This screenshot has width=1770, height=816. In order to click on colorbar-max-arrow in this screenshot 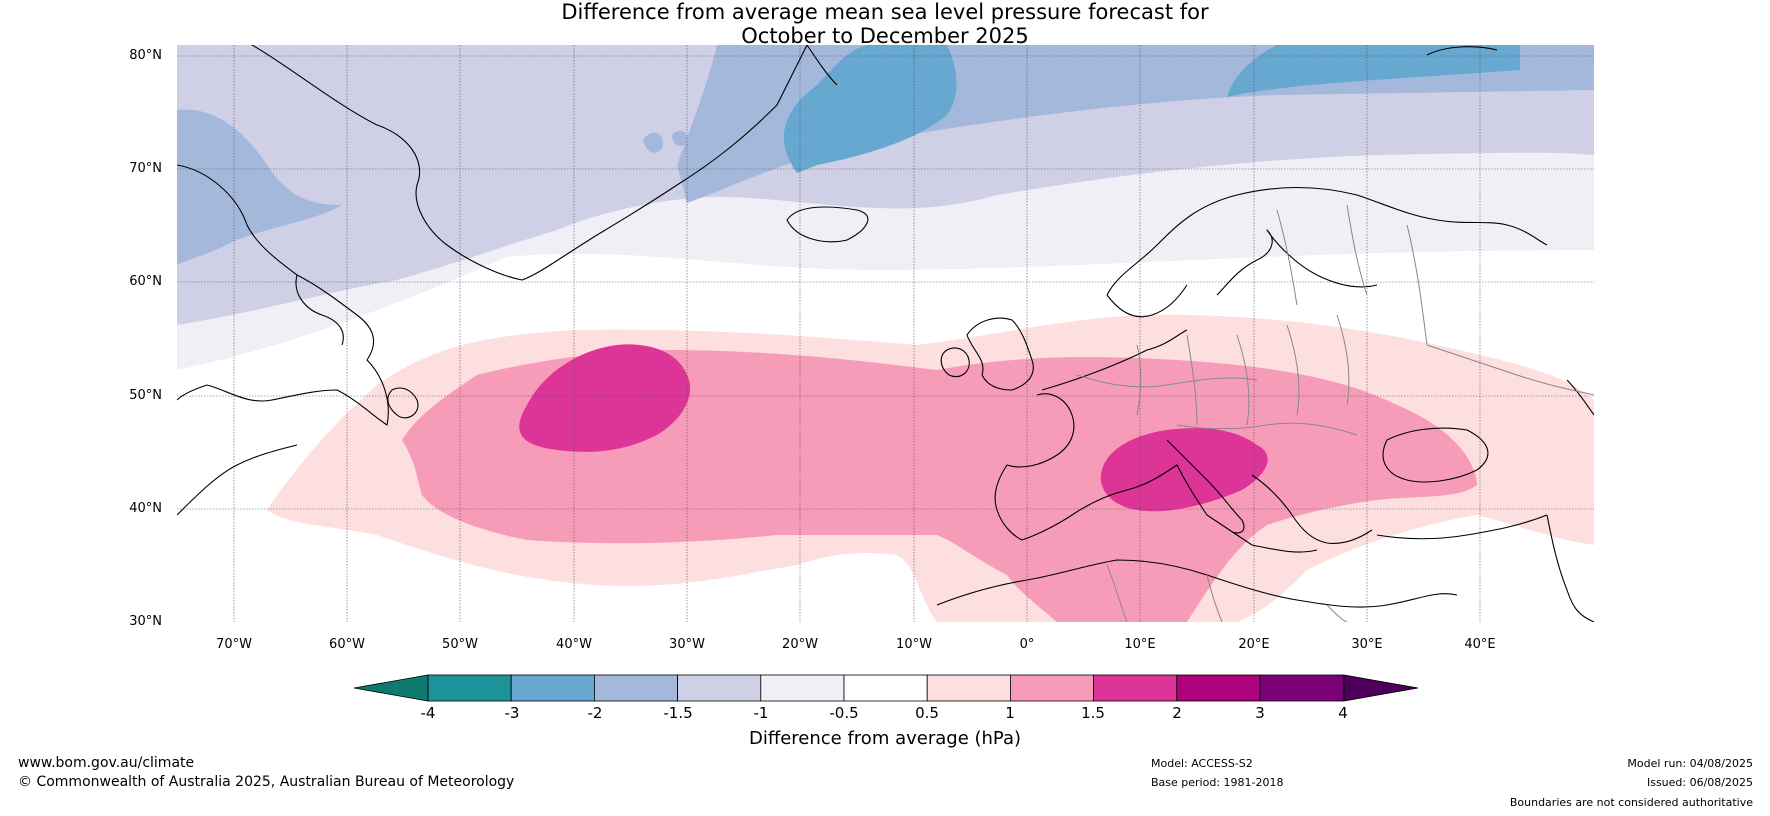, I will do `click(1381, 688)`.